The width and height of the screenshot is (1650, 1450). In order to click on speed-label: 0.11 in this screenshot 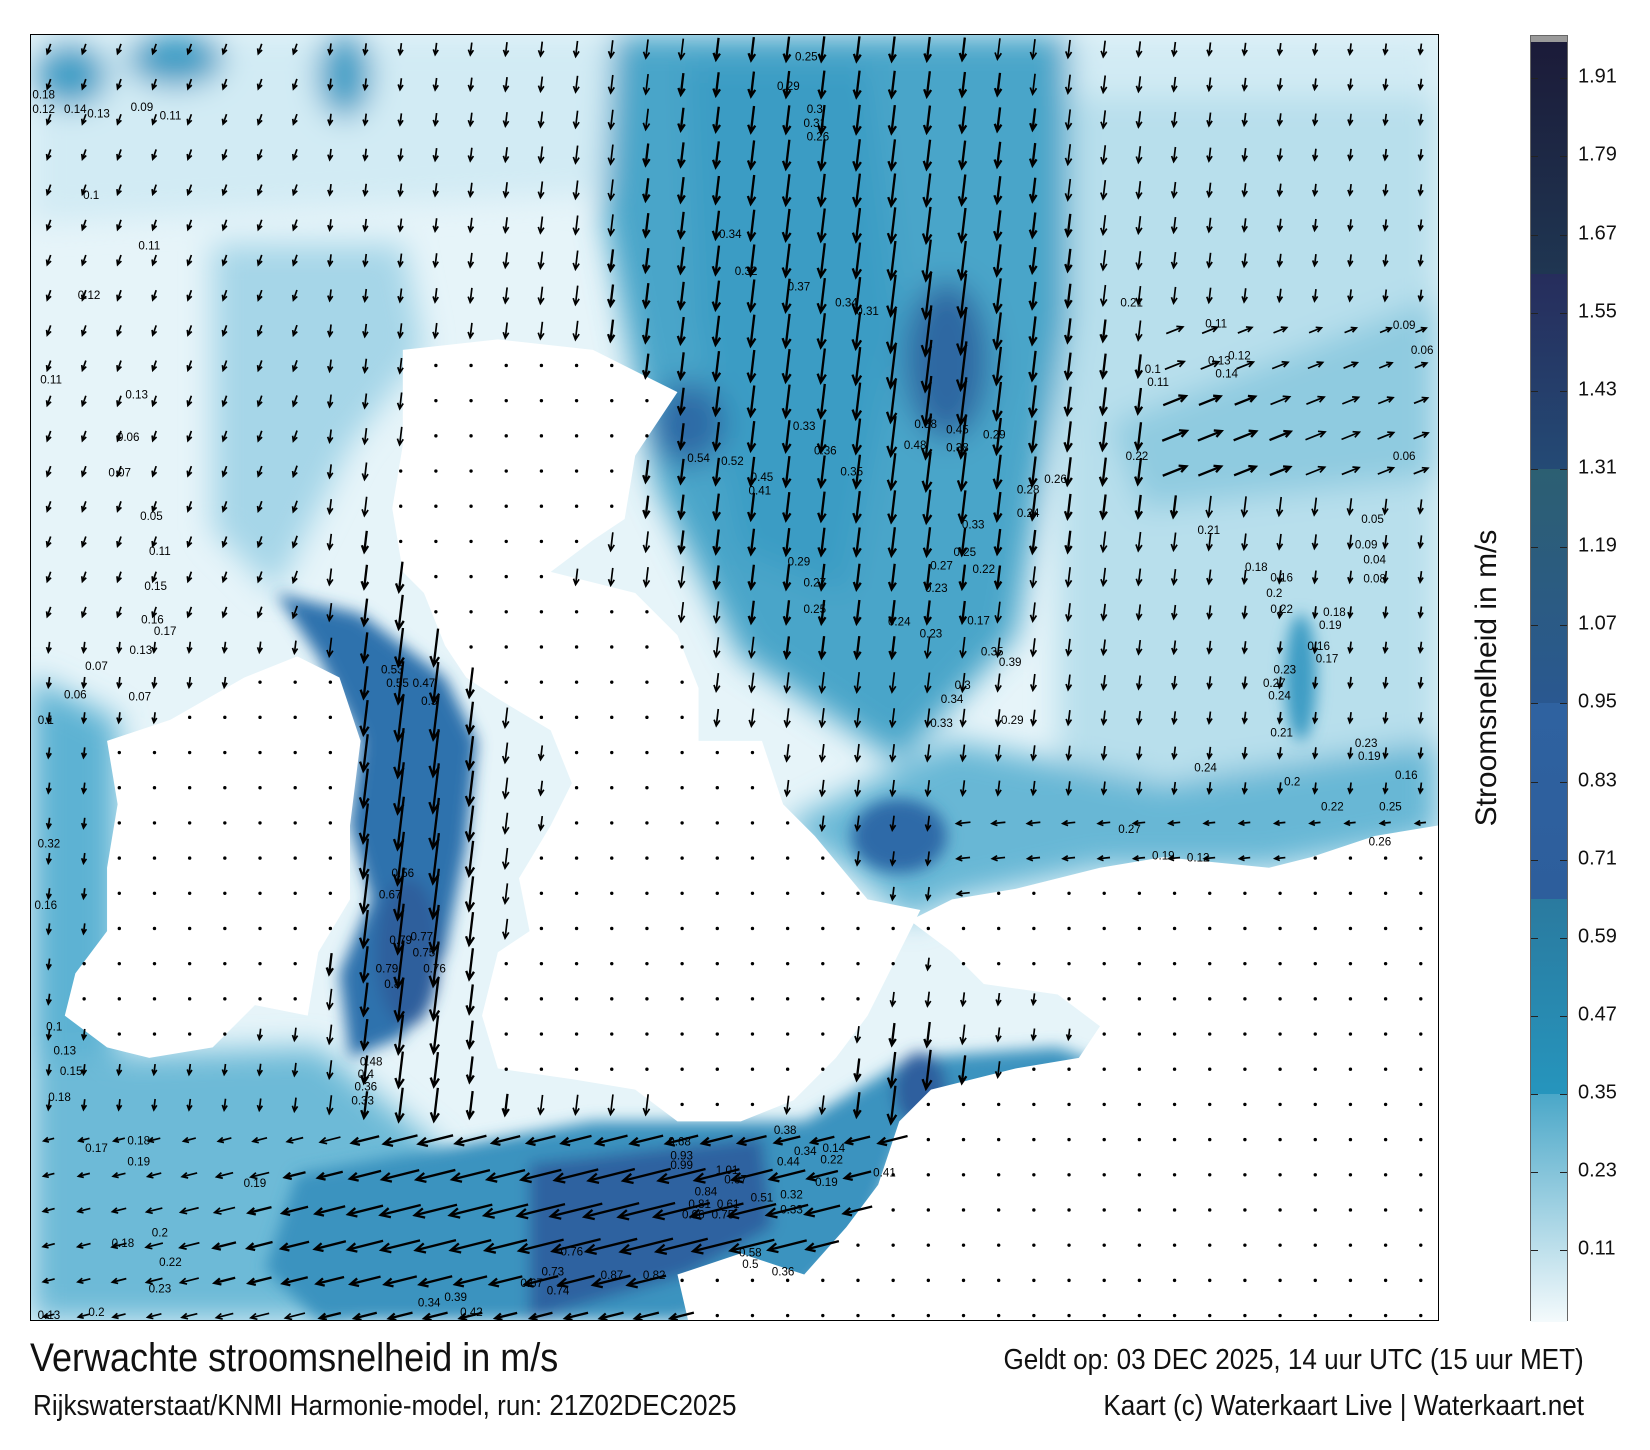, I will do `click(160, 551)`.